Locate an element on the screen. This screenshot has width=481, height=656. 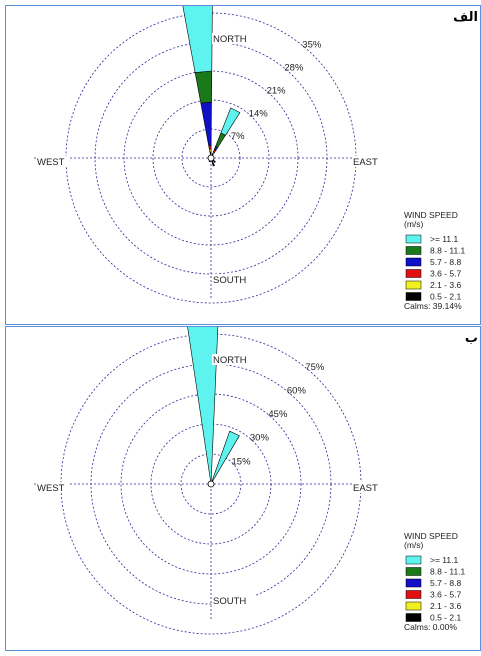
ring-label: 28% is located at coordinates (294, 68).